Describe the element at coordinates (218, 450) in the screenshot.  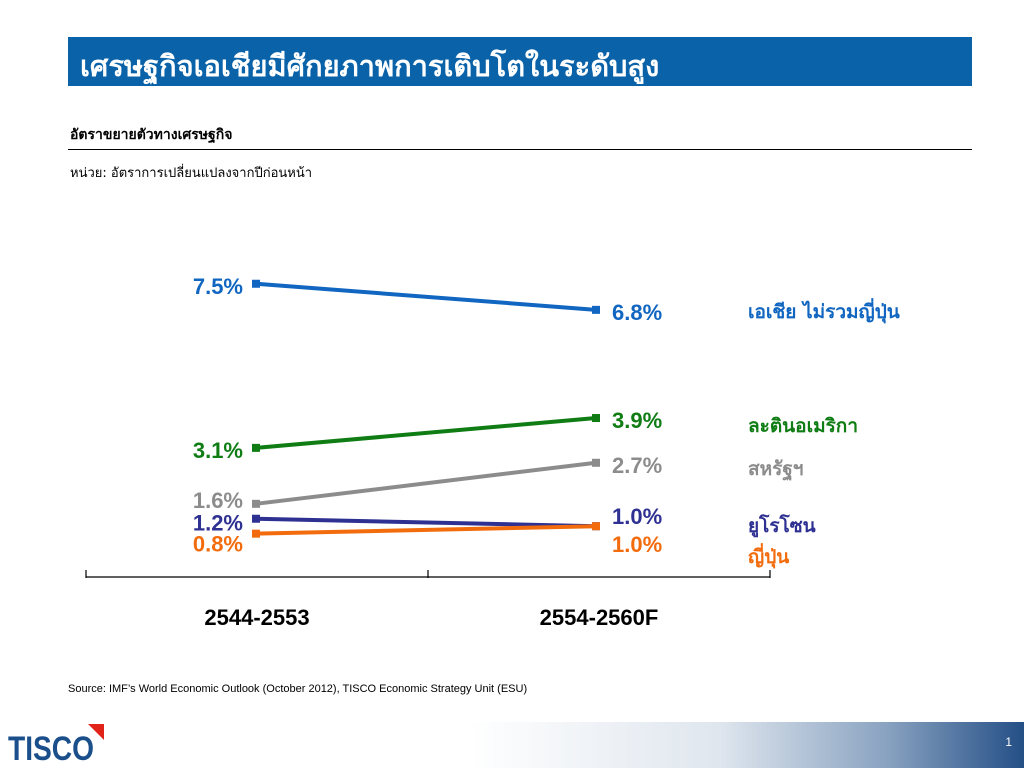
I see `data-label: 3.1%` at that location.